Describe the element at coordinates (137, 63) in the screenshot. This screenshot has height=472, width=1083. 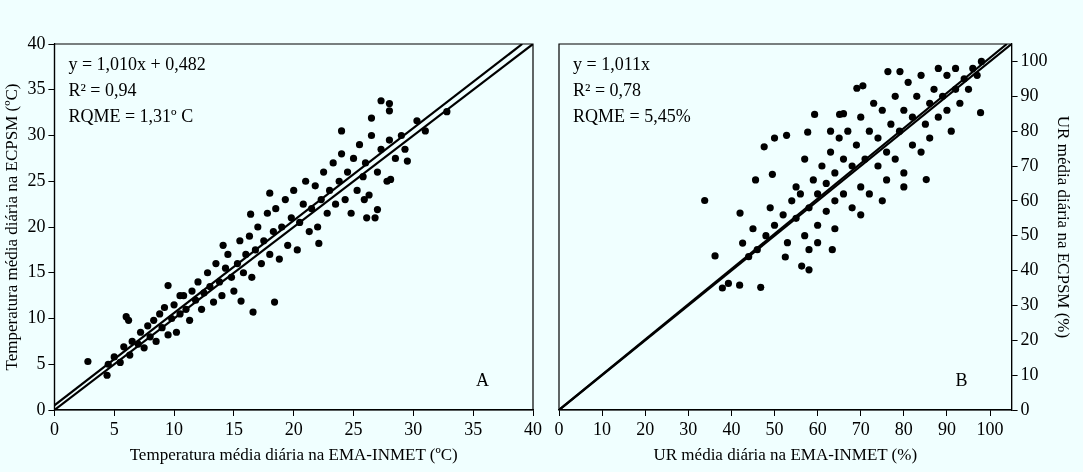
I see `annotation: y = 1,010x + 0,482` at that location.